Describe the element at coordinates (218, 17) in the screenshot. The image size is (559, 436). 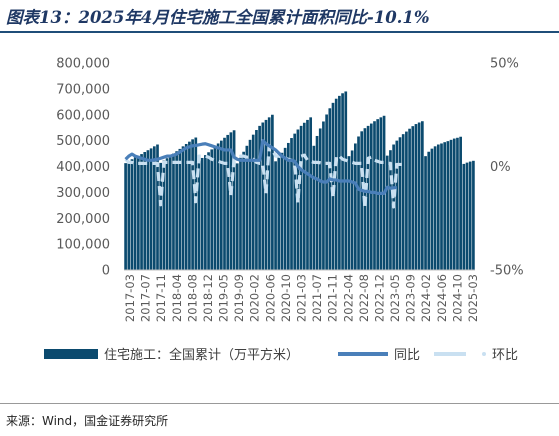
I see `chart-title: 图表13：2025年4月住宅施工全国累计面积同比-10.1%` at that location.